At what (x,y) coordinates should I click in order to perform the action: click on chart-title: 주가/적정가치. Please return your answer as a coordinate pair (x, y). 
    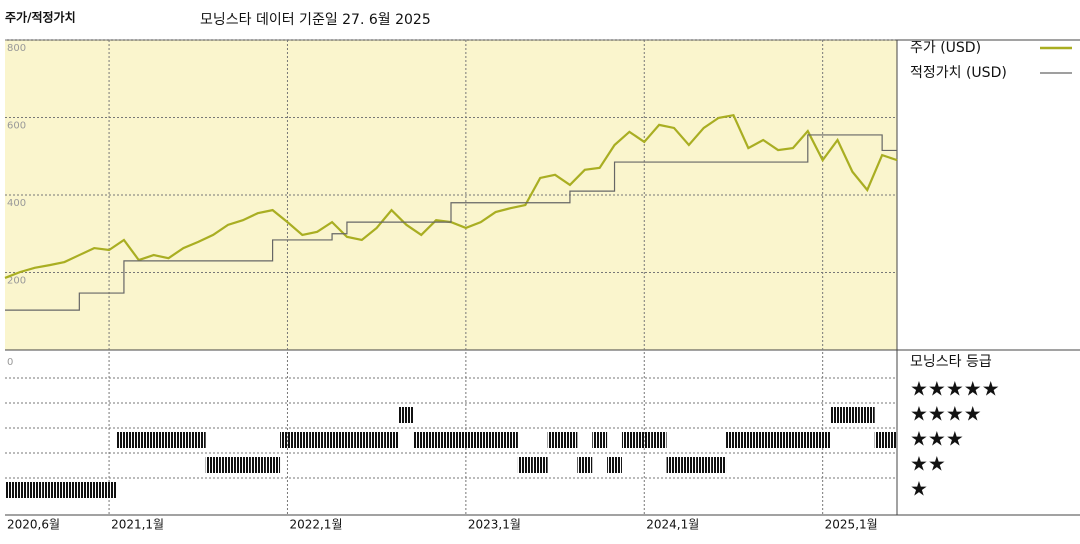
    Looking at the image, I should click on (40, 17).